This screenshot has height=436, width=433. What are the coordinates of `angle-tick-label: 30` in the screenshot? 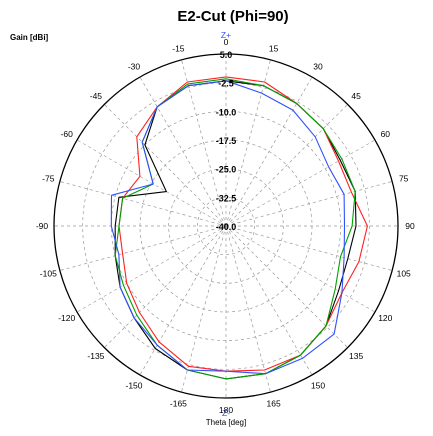 It's located at (318, 67).